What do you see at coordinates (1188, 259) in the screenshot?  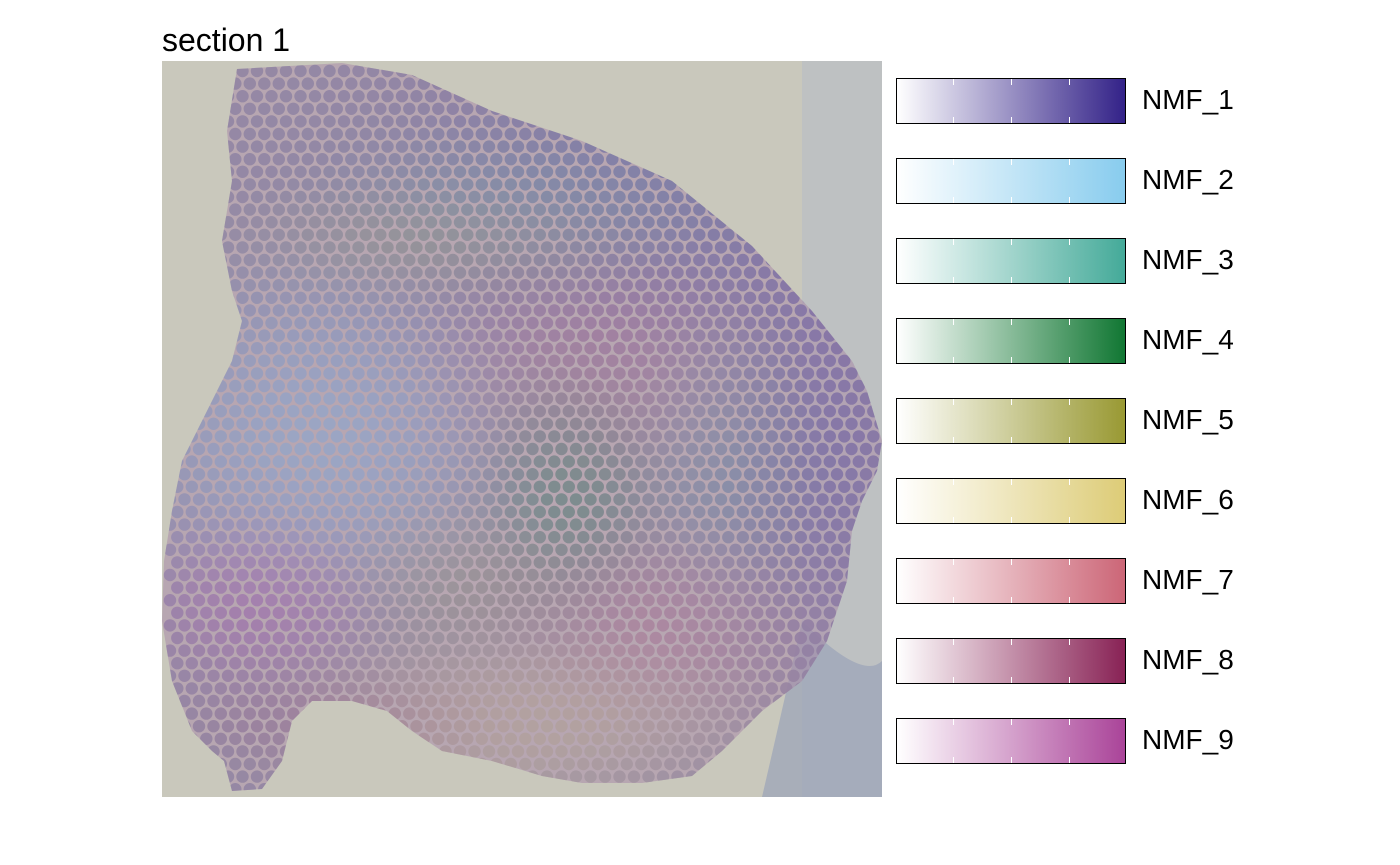 I see `legend-label: NMF_3` at bounding box center [1188, 259].